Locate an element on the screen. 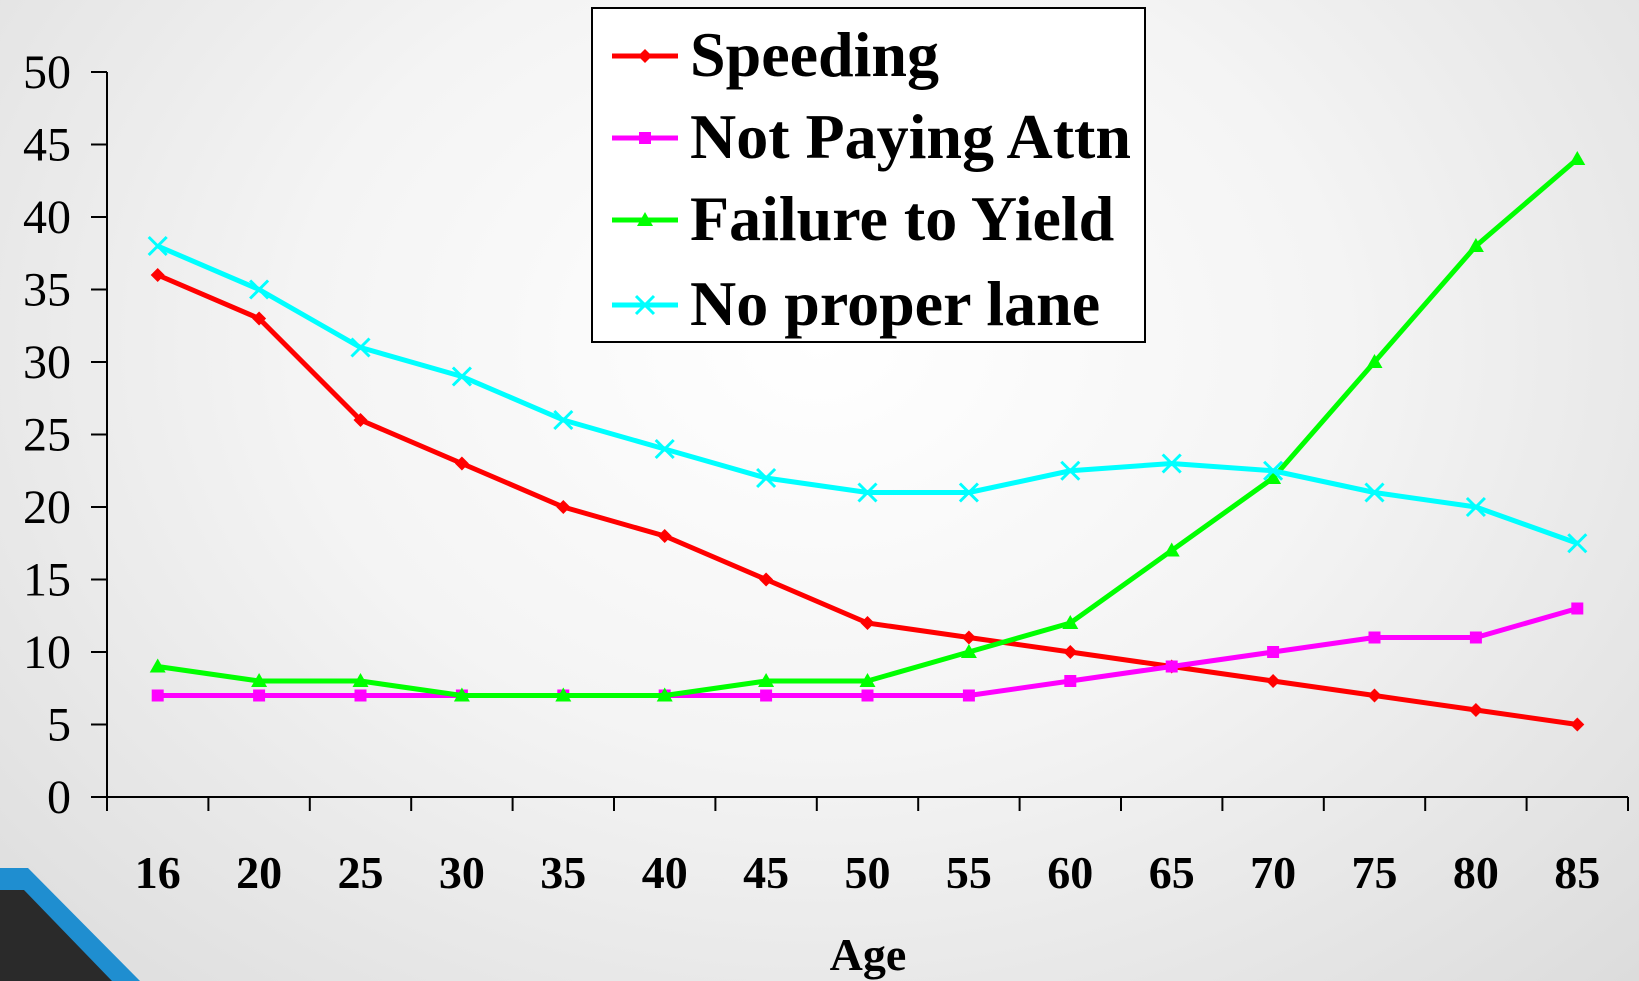  legend-box is located at coordinates (868, 175).